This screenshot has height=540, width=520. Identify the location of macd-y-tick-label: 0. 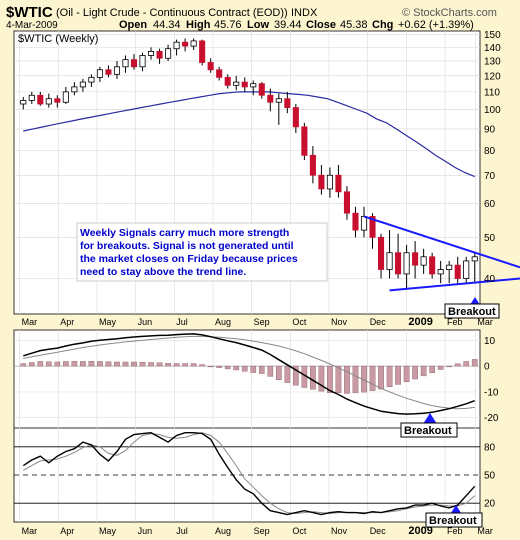
(487, 367).